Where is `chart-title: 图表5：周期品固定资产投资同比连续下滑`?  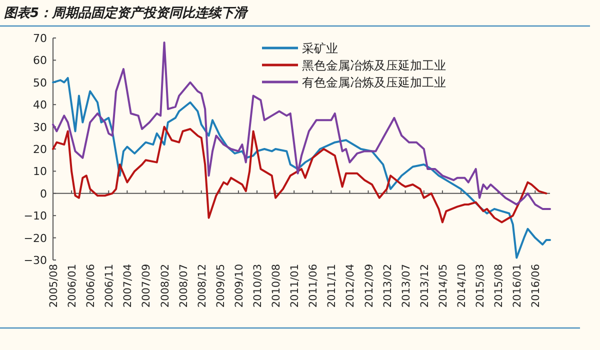
chart-title: 图表5：周期品固定资产投资同比连续下滑 is located at coordinates (127, 13).